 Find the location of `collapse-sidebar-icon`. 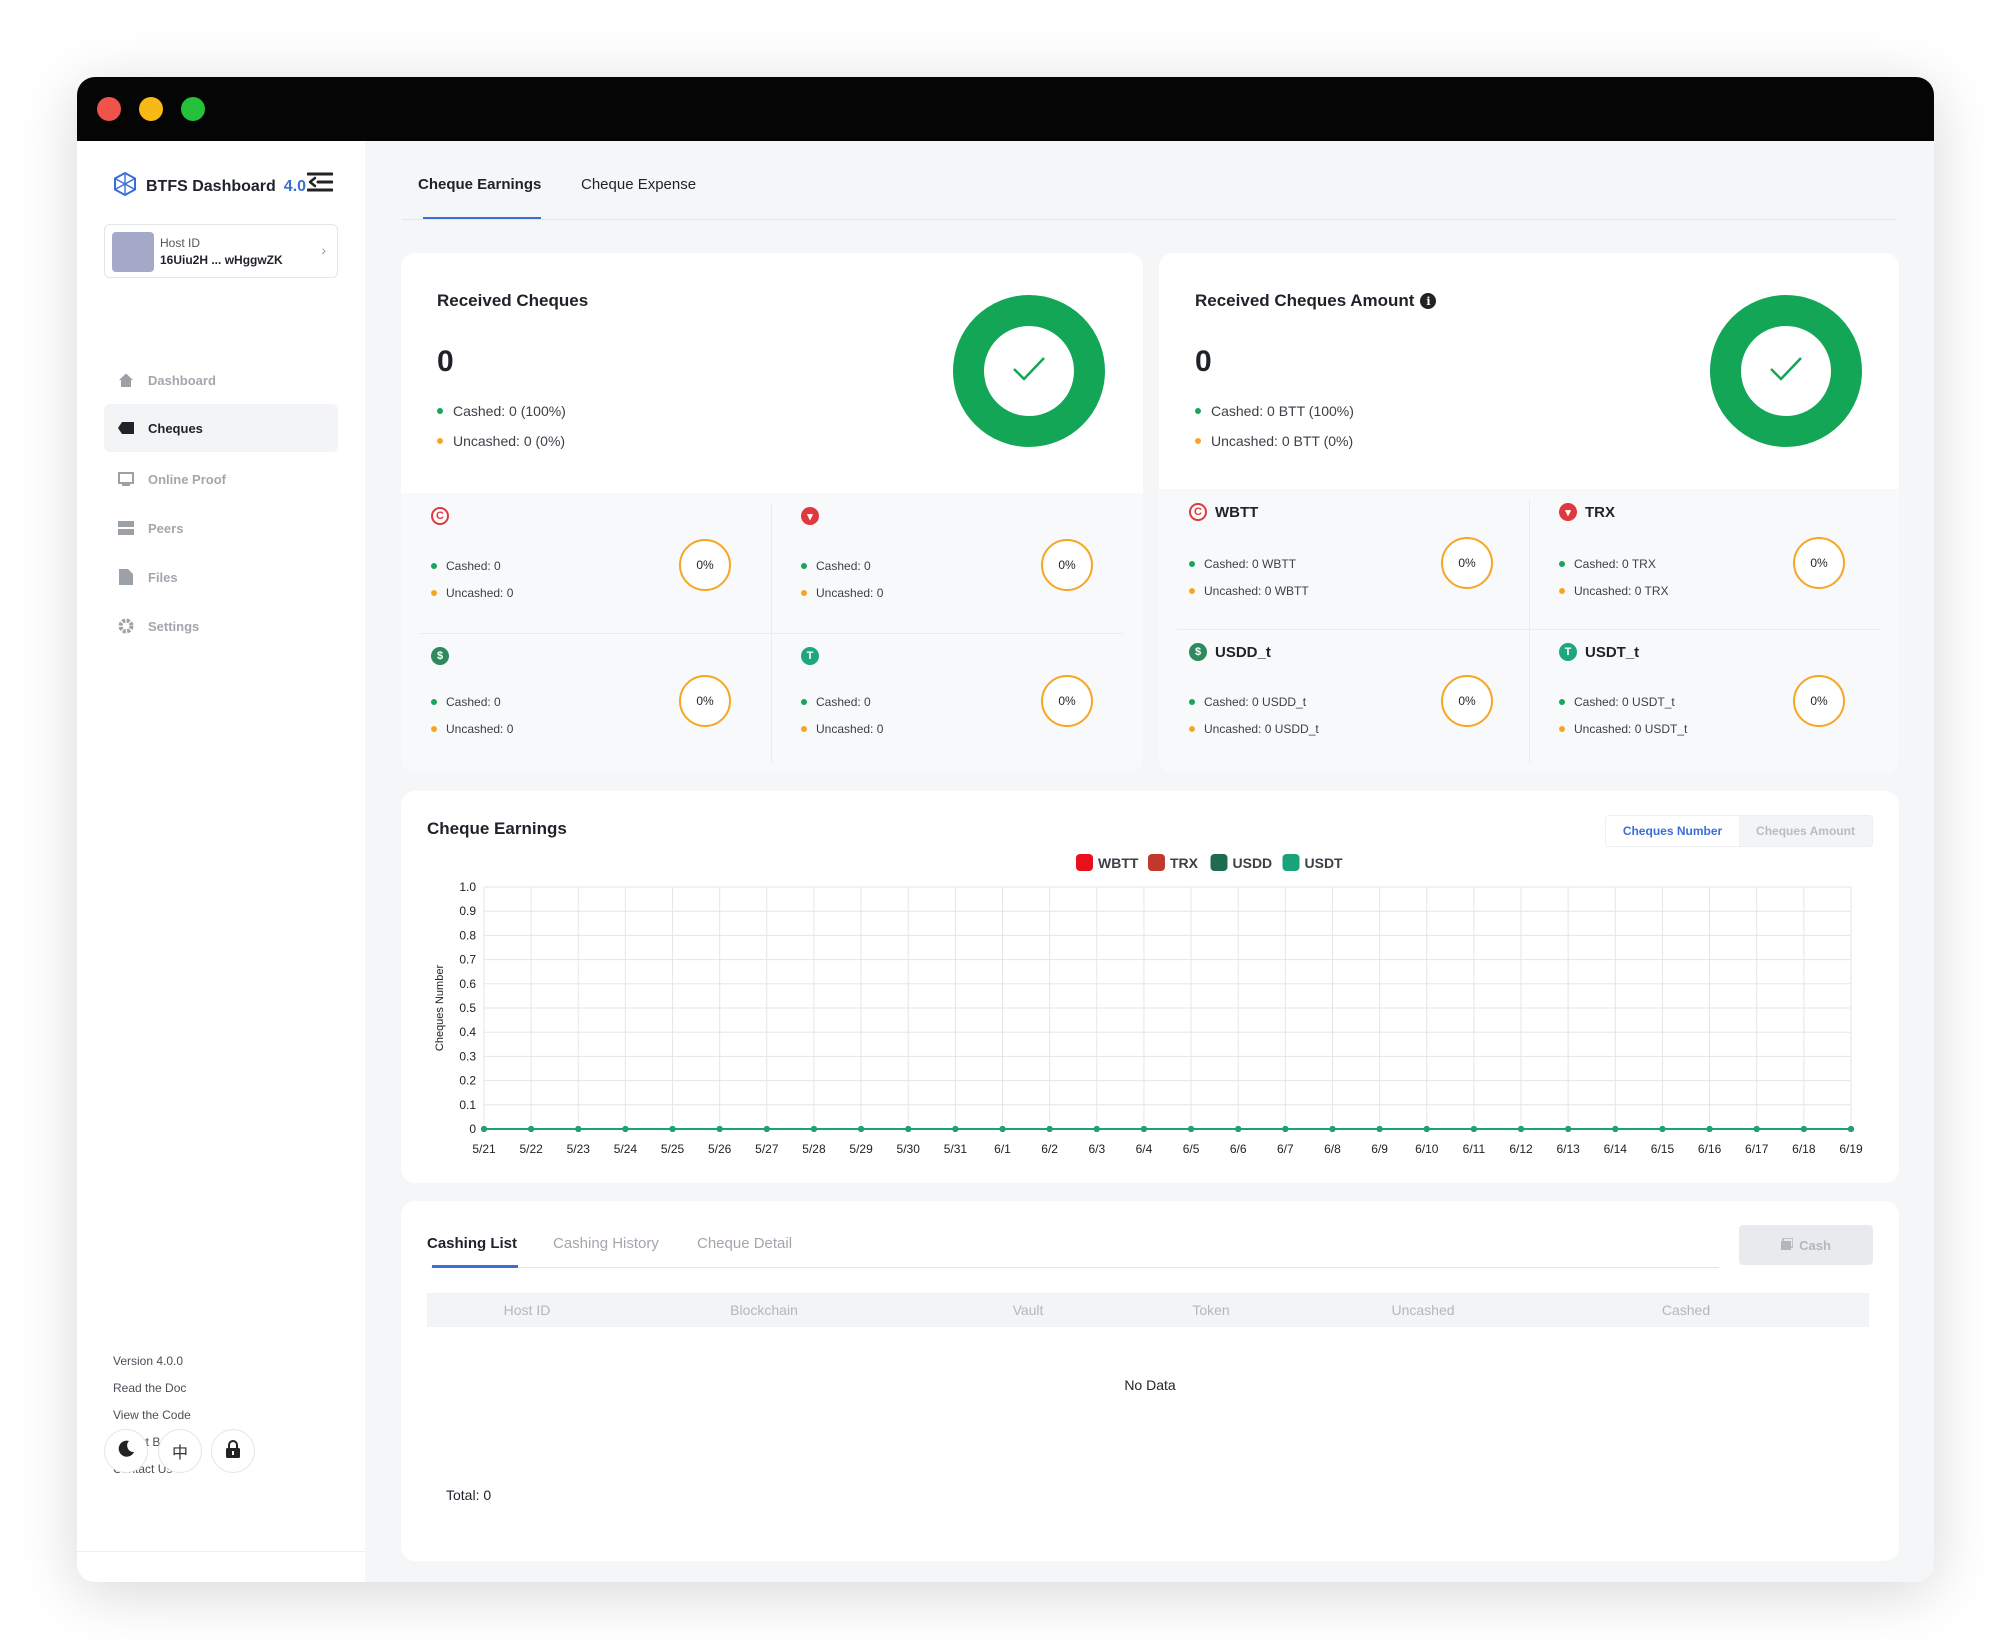

collapse-sidebar-icon is located at coordinates (320, 182).